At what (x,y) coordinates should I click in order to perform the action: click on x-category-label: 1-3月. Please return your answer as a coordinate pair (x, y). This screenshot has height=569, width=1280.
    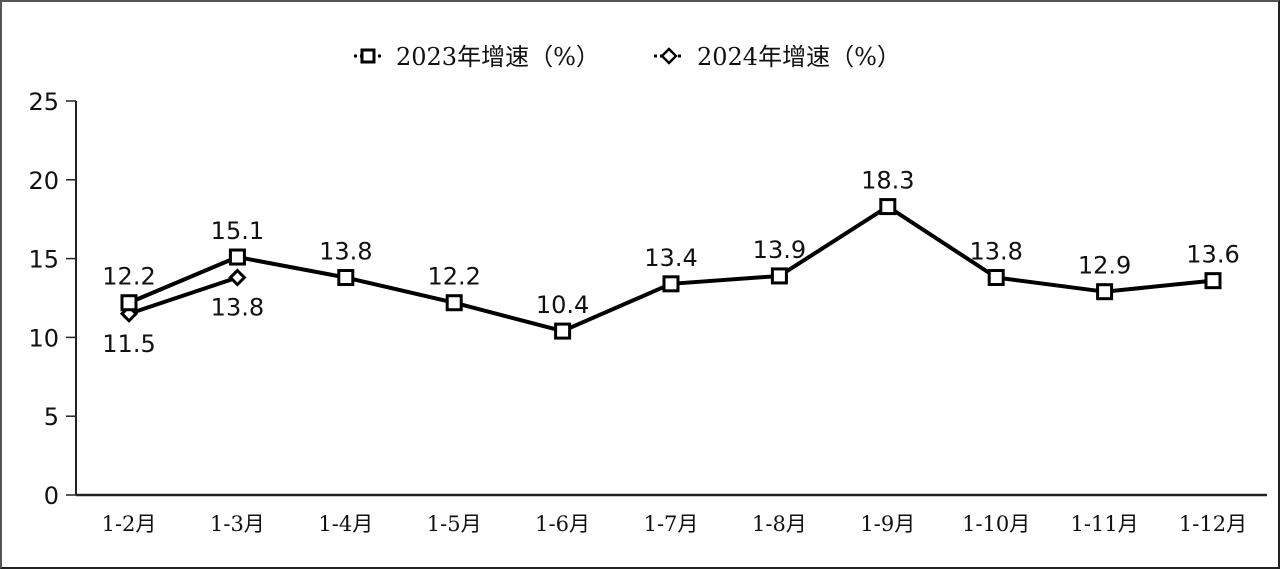
    Looking at the image, I should click on (237, 524).